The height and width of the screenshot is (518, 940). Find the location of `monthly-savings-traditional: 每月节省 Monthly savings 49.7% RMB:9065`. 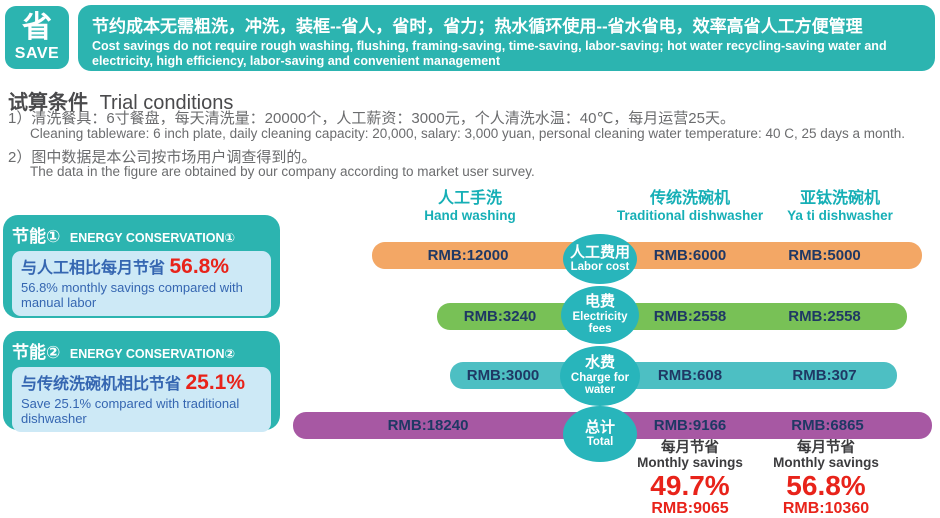

monthly-savings-traditional: 每月节省 Monthly savings 49.7% RMB:9065 is located at coordinates (690, 479).